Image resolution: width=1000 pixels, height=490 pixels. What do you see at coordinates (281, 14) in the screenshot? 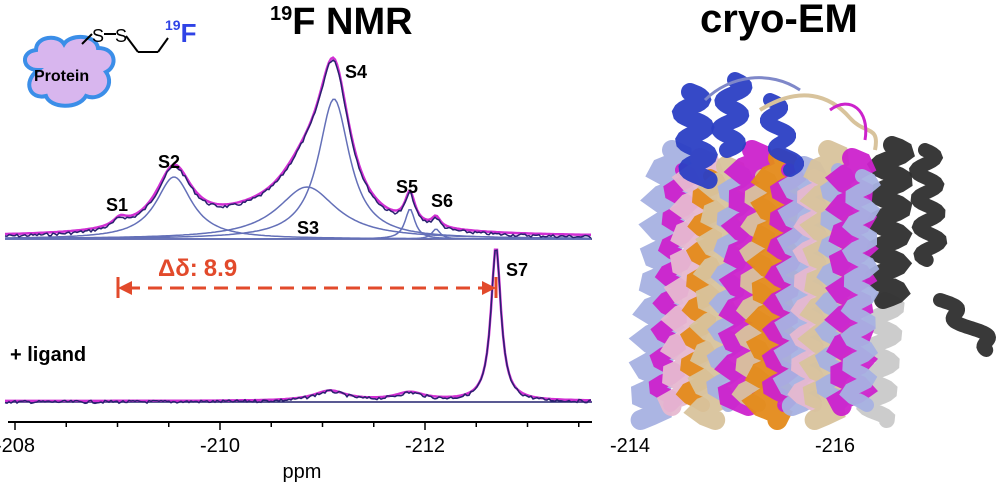
I see `nmr-title-superscript: 19` at bounding box center [281, 14].